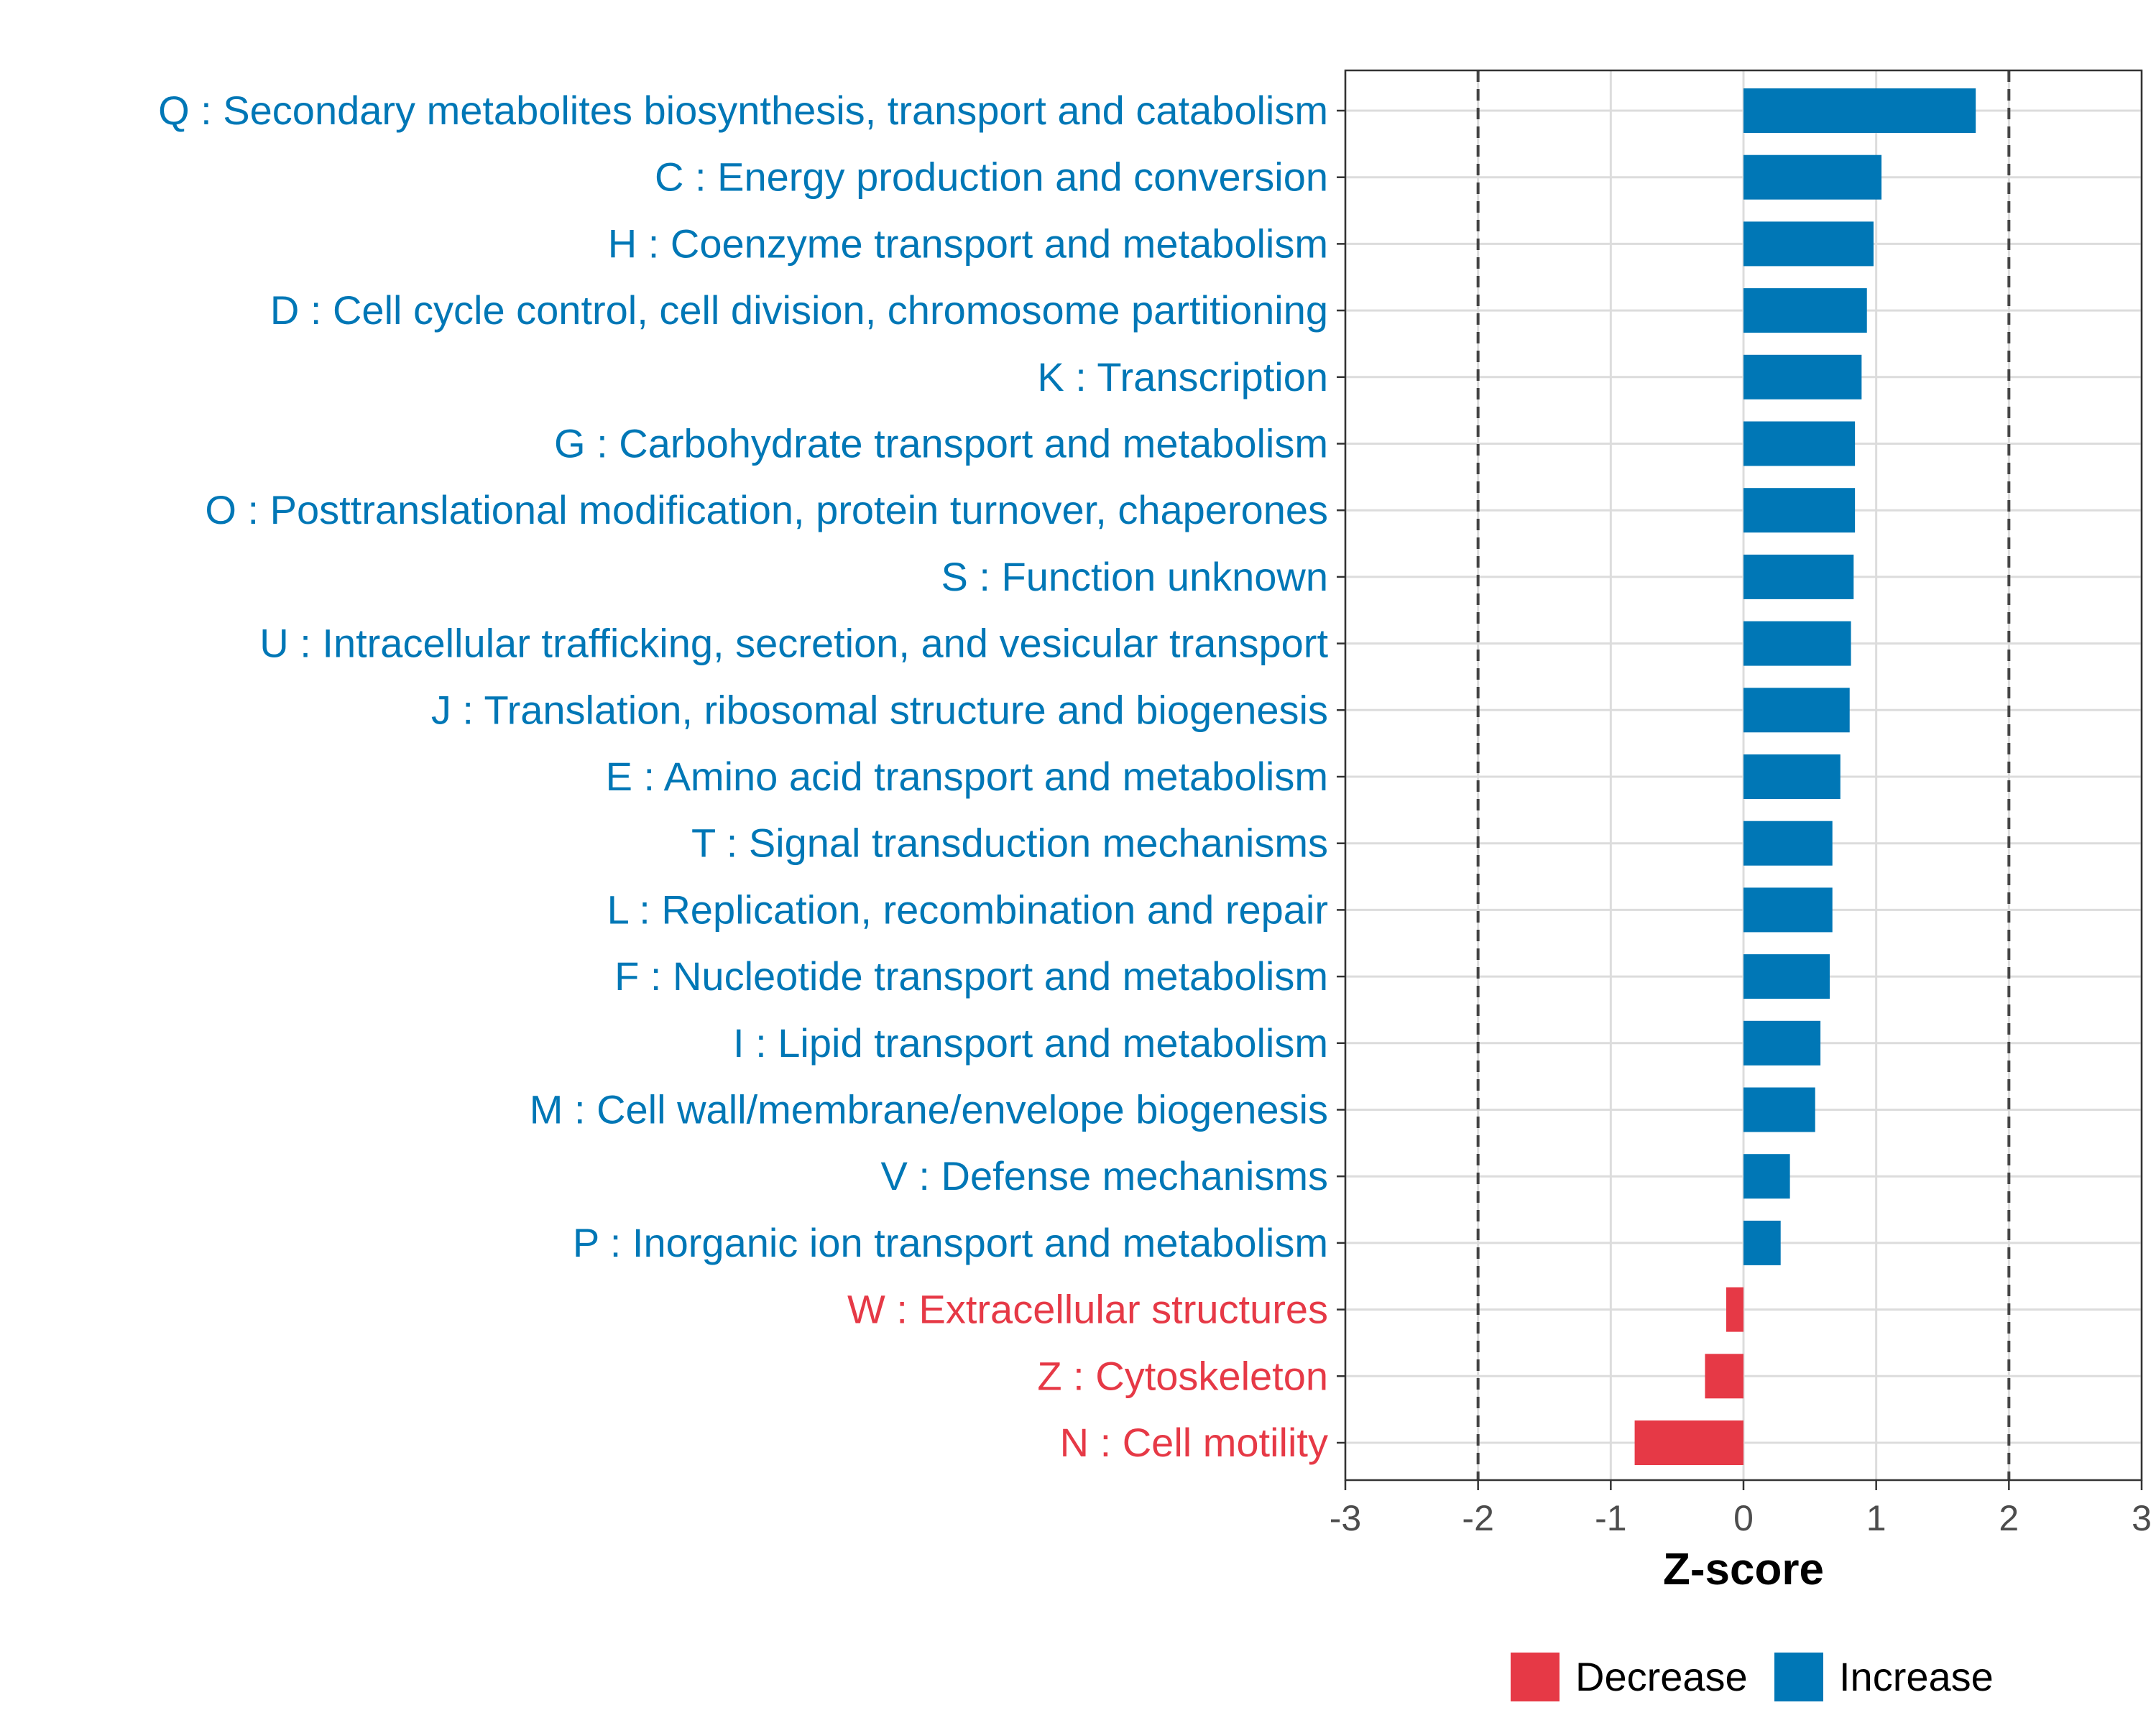 This screenshot has width=2156, height=1728. I want to click on y-tick-label: H : Coenzyme transport and metabolism, so click(968, 243).